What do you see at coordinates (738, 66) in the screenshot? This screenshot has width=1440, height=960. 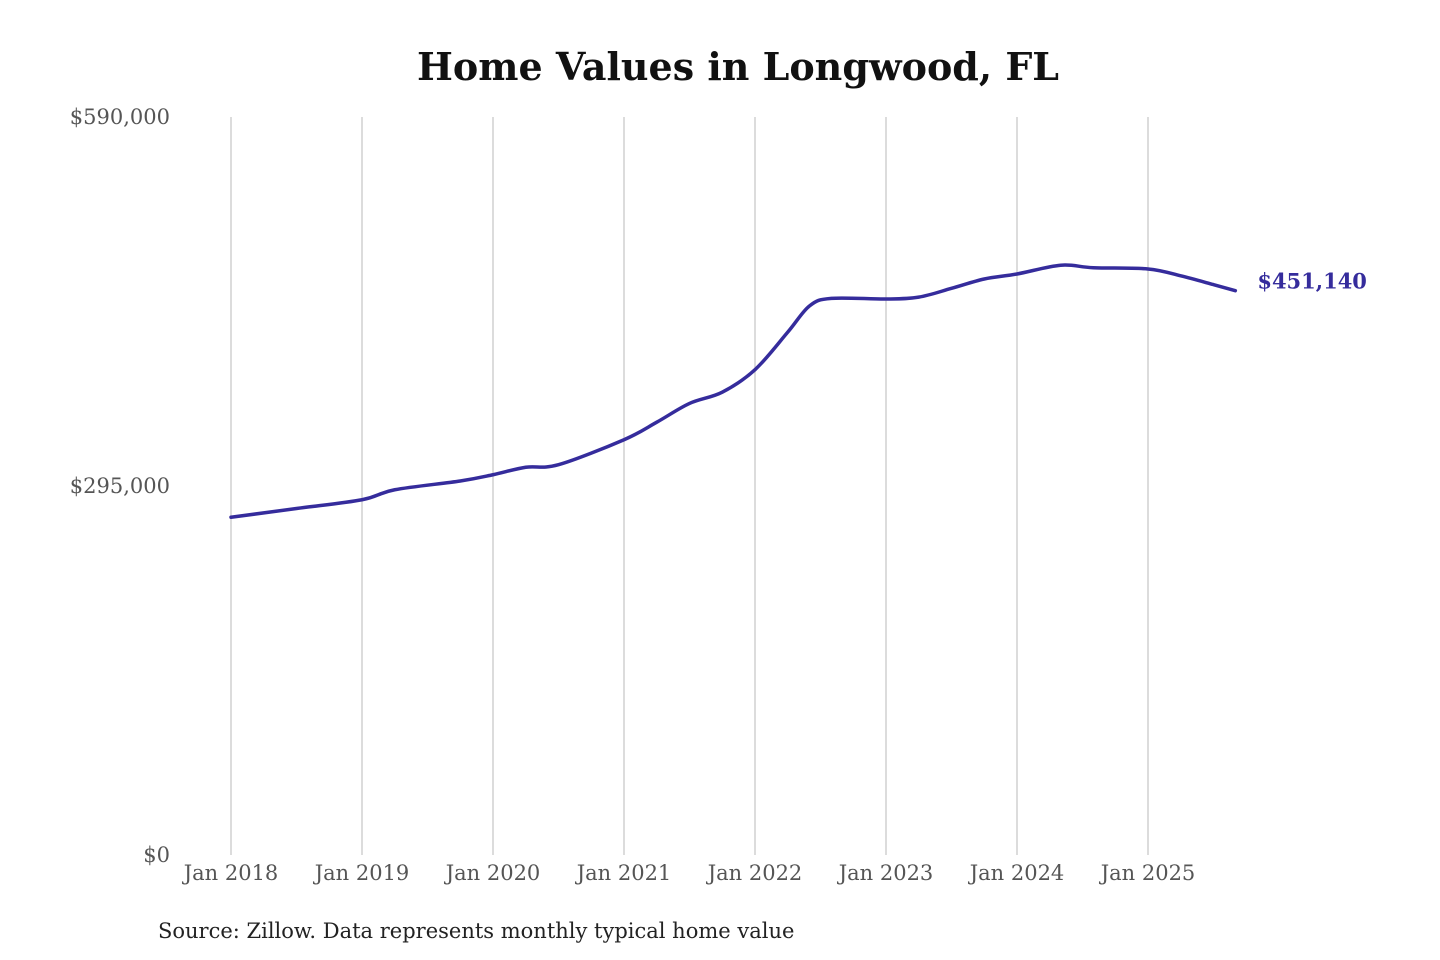 I see `chart-title: Home Values in Longwood, FL` at bounding box center [738, 66].